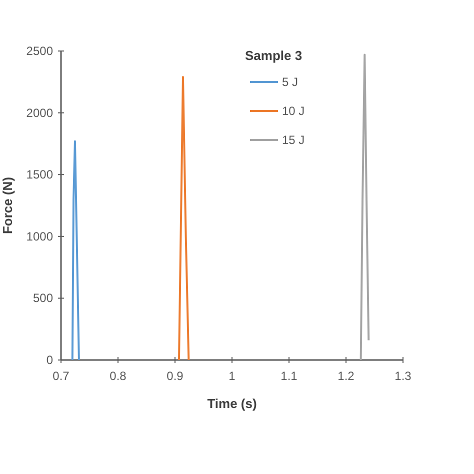  What do you see at coordinates (118, 376) in the screenshot?
I see `x-tick-label: 0.8` at bounding box center [118, 376].